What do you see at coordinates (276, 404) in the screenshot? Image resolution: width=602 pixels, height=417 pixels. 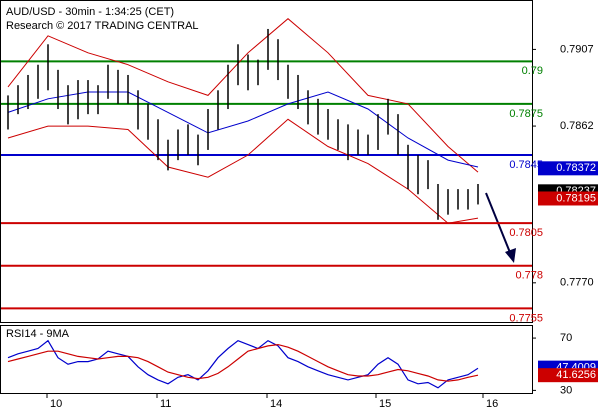 I see `x-tick-label: 14` at bounding box center [276, 404].